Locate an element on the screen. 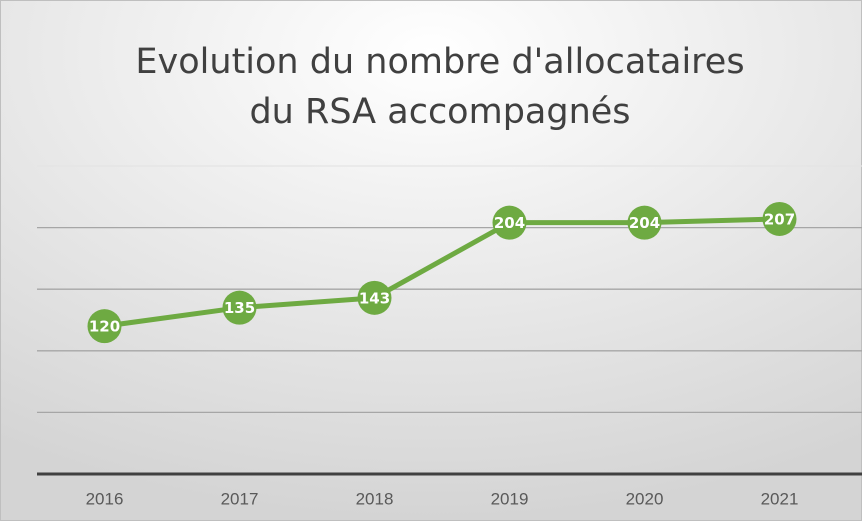 The height and width of the screenshot is (521, 862). chart-title: Evolution du nombre d'allocataires is located at coordinates (439, 62).